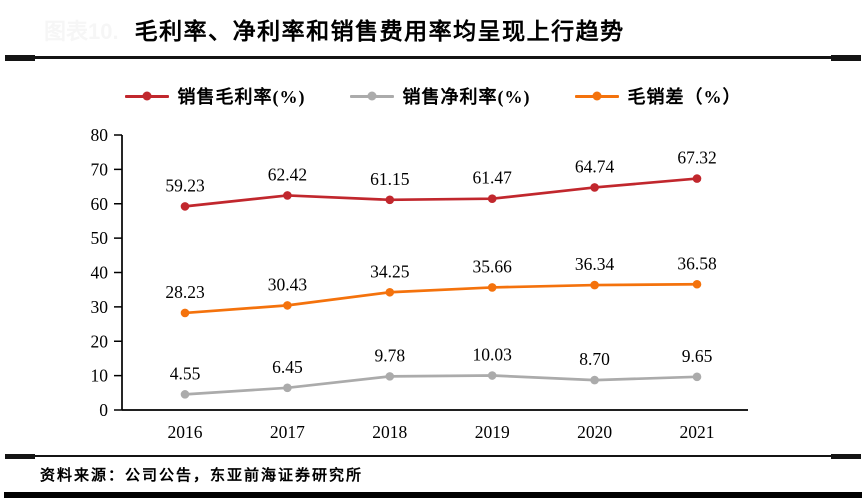 This screenshot has width=866, height=502. What do you see at coordinates (433, 57) in the screenshot?
I see `title-divider` at bounding box center [433, 57].